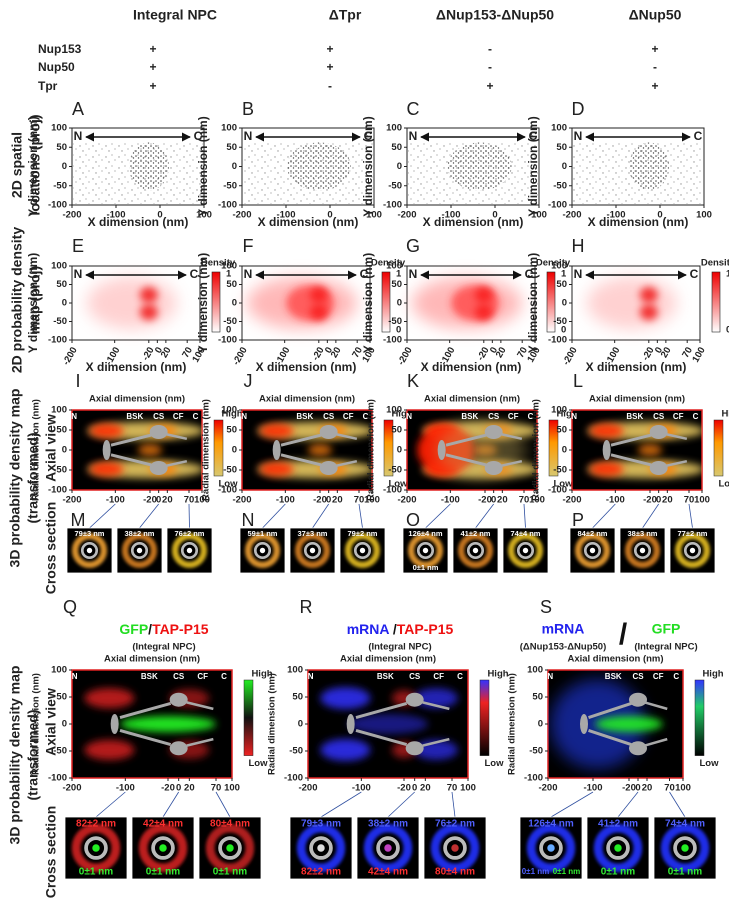 The width and height of the screenshot is (729, 918). I want to click on diameter-label: 0±1 nm, so click(567, 871).